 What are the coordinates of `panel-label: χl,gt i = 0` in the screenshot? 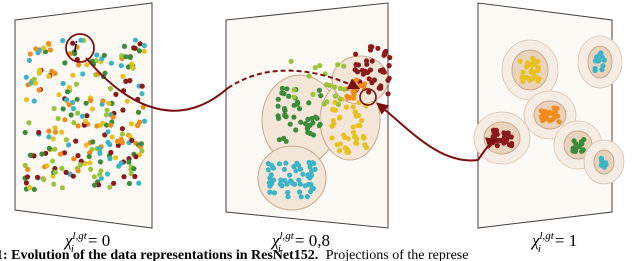 It's located at (86, 242).